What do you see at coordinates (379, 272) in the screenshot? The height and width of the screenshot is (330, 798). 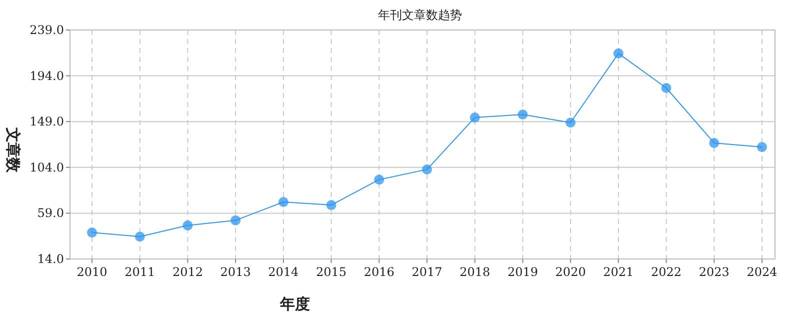 I see `x-tick-label: 2016` at bounding box center [379, 272].